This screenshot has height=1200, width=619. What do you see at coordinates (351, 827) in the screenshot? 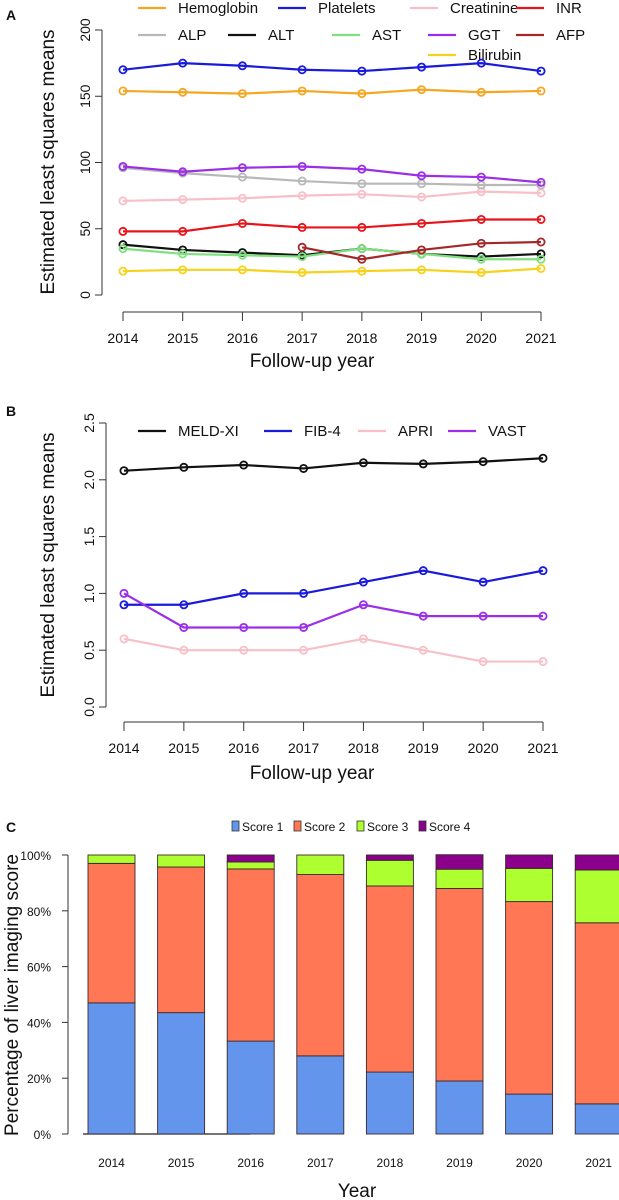
I see `legend-c: Score 1 Score 2 Score 3 Score 4` at bounding box center [351, 827].